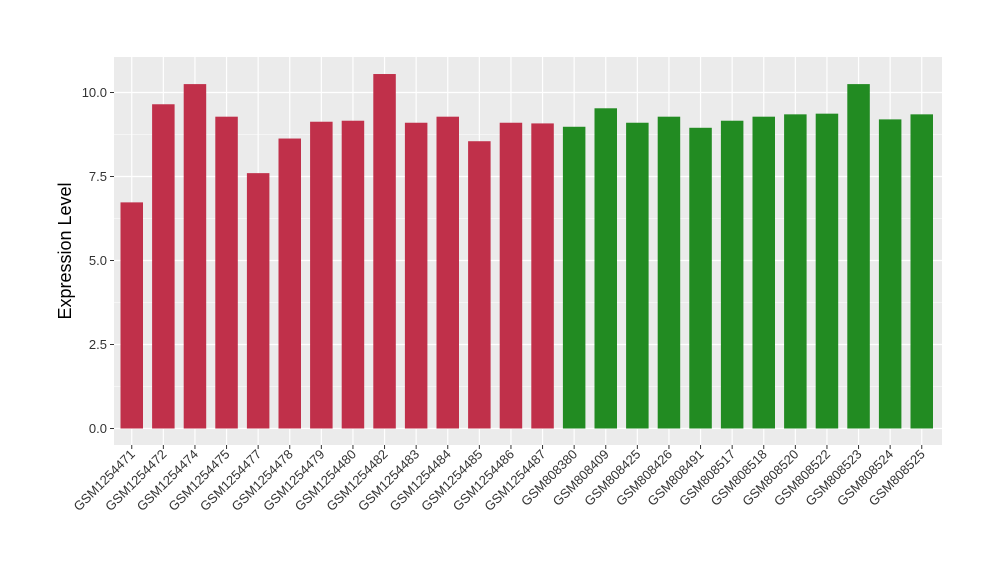 The width and height of the screenshot is (1000, 580). What do you see at coordinates (447, 272) in the screenshot?
I see `bar-GSM1254484` at bounding box center [447, 272].